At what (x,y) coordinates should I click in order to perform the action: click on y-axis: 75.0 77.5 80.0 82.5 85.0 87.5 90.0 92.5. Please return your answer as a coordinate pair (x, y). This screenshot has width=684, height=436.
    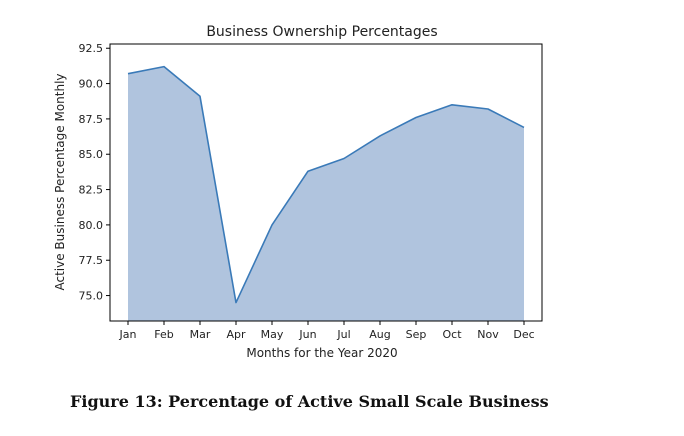
    Looking at the image, I should click on (94, 172).